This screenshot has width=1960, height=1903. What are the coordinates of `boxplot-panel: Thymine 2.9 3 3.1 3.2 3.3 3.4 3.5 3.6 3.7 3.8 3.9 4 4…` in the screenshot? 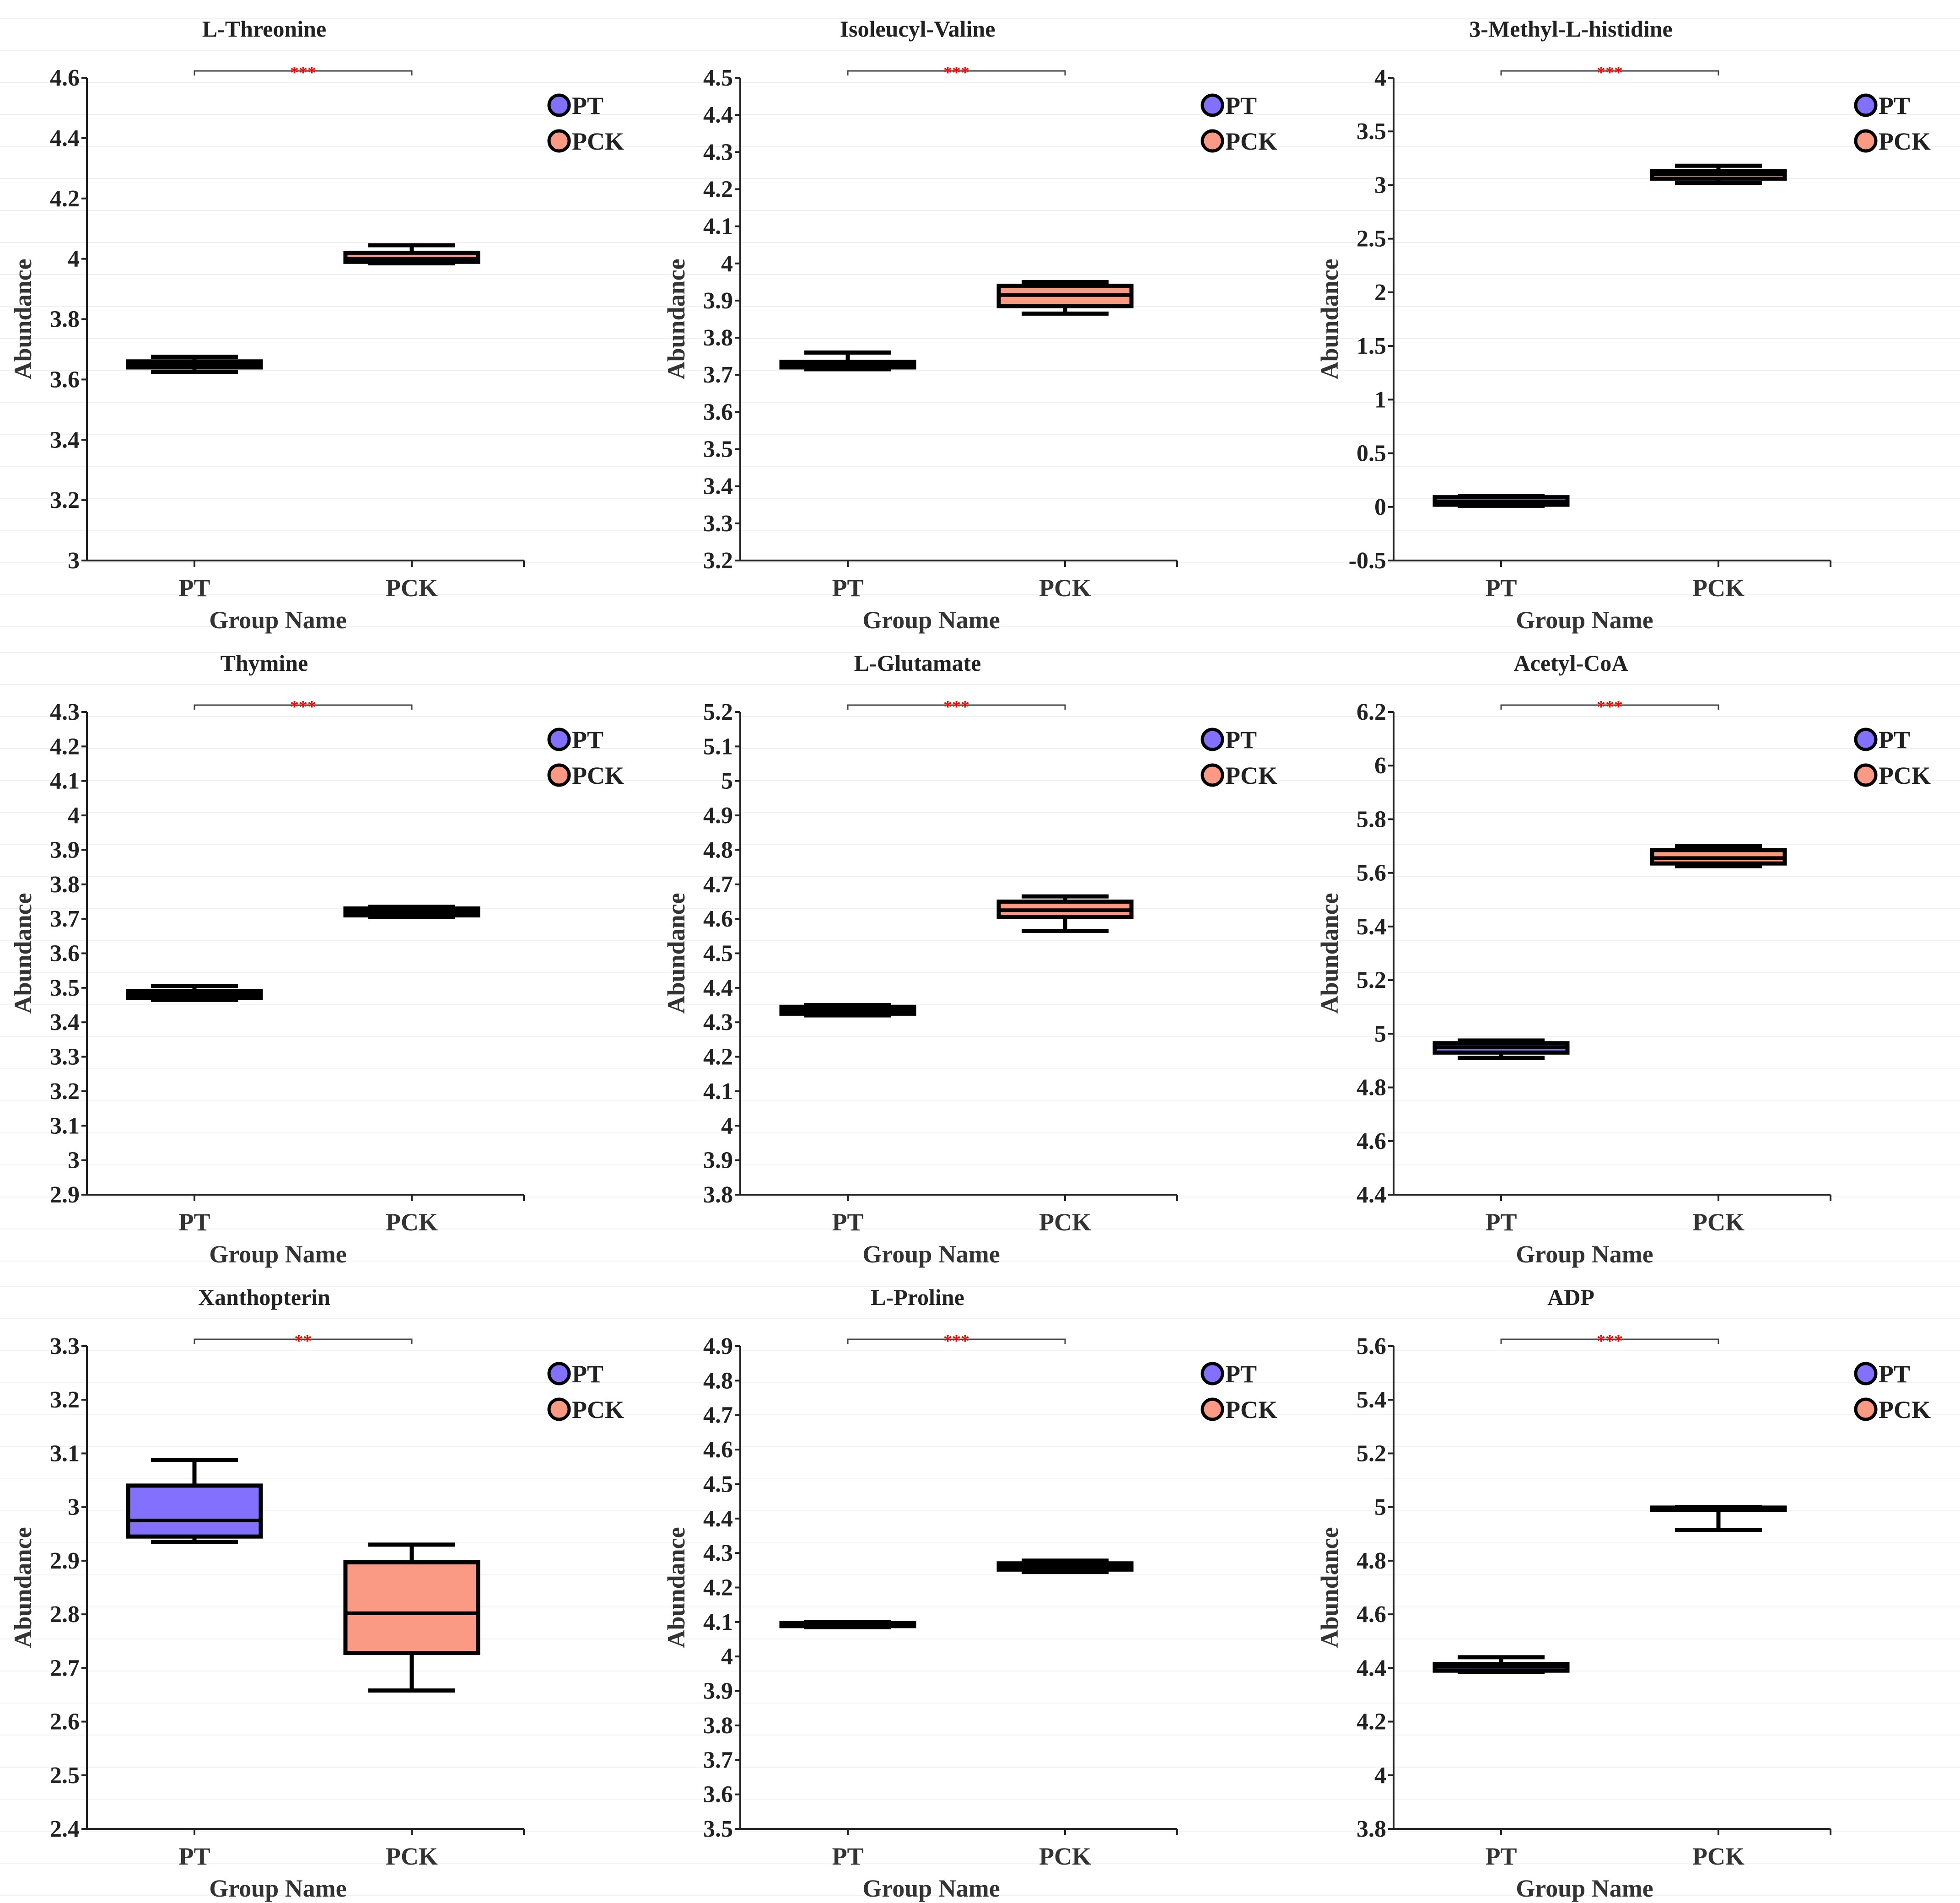 It's located at (326, 951).